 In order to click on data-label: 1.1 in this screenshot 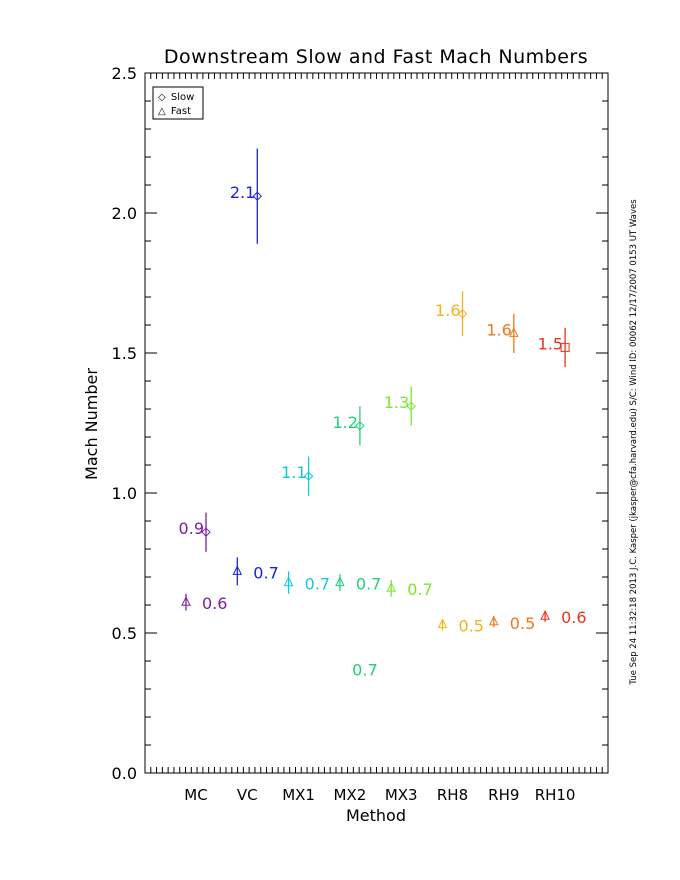, I will do `click(293, 472)`.